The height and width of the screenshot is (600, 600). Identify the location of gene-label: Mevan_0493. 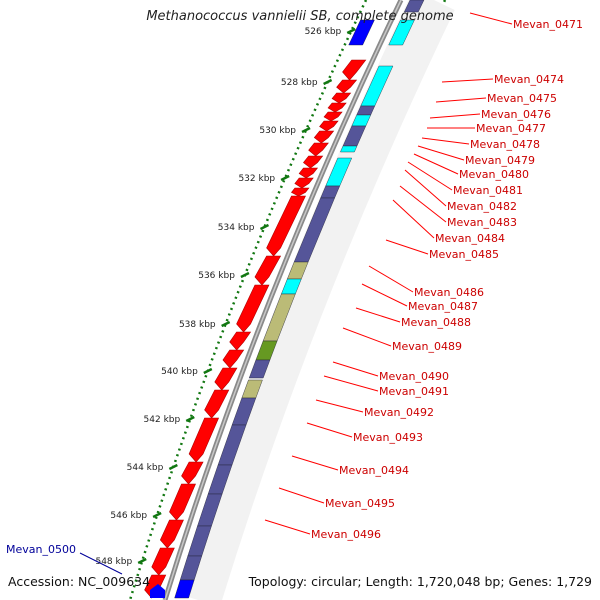
(388, 437).